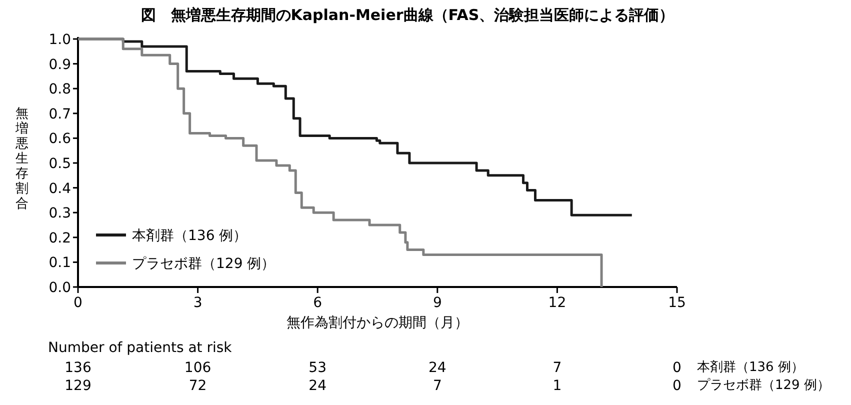  I want to click on text: 136, so click(78, 368).